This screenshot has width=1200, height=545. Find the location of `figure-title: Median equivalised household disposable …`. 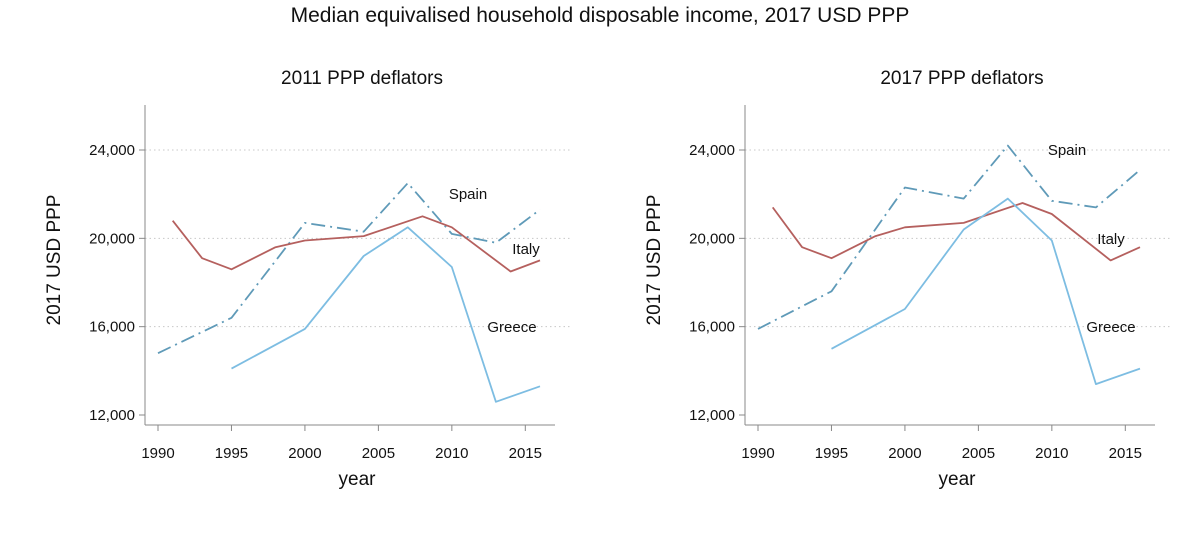

figure-title: Median equivalised household disposable … is located at coordinates (600, 15).